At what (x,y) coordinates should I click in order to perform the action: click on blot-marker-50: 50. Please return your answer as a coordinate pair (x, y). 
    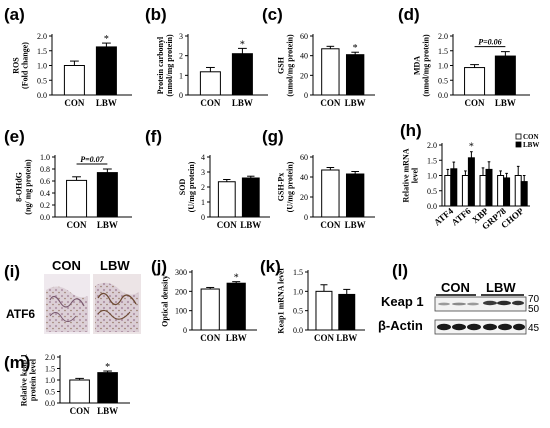
    Looking at the image, I should click on (534, 309).